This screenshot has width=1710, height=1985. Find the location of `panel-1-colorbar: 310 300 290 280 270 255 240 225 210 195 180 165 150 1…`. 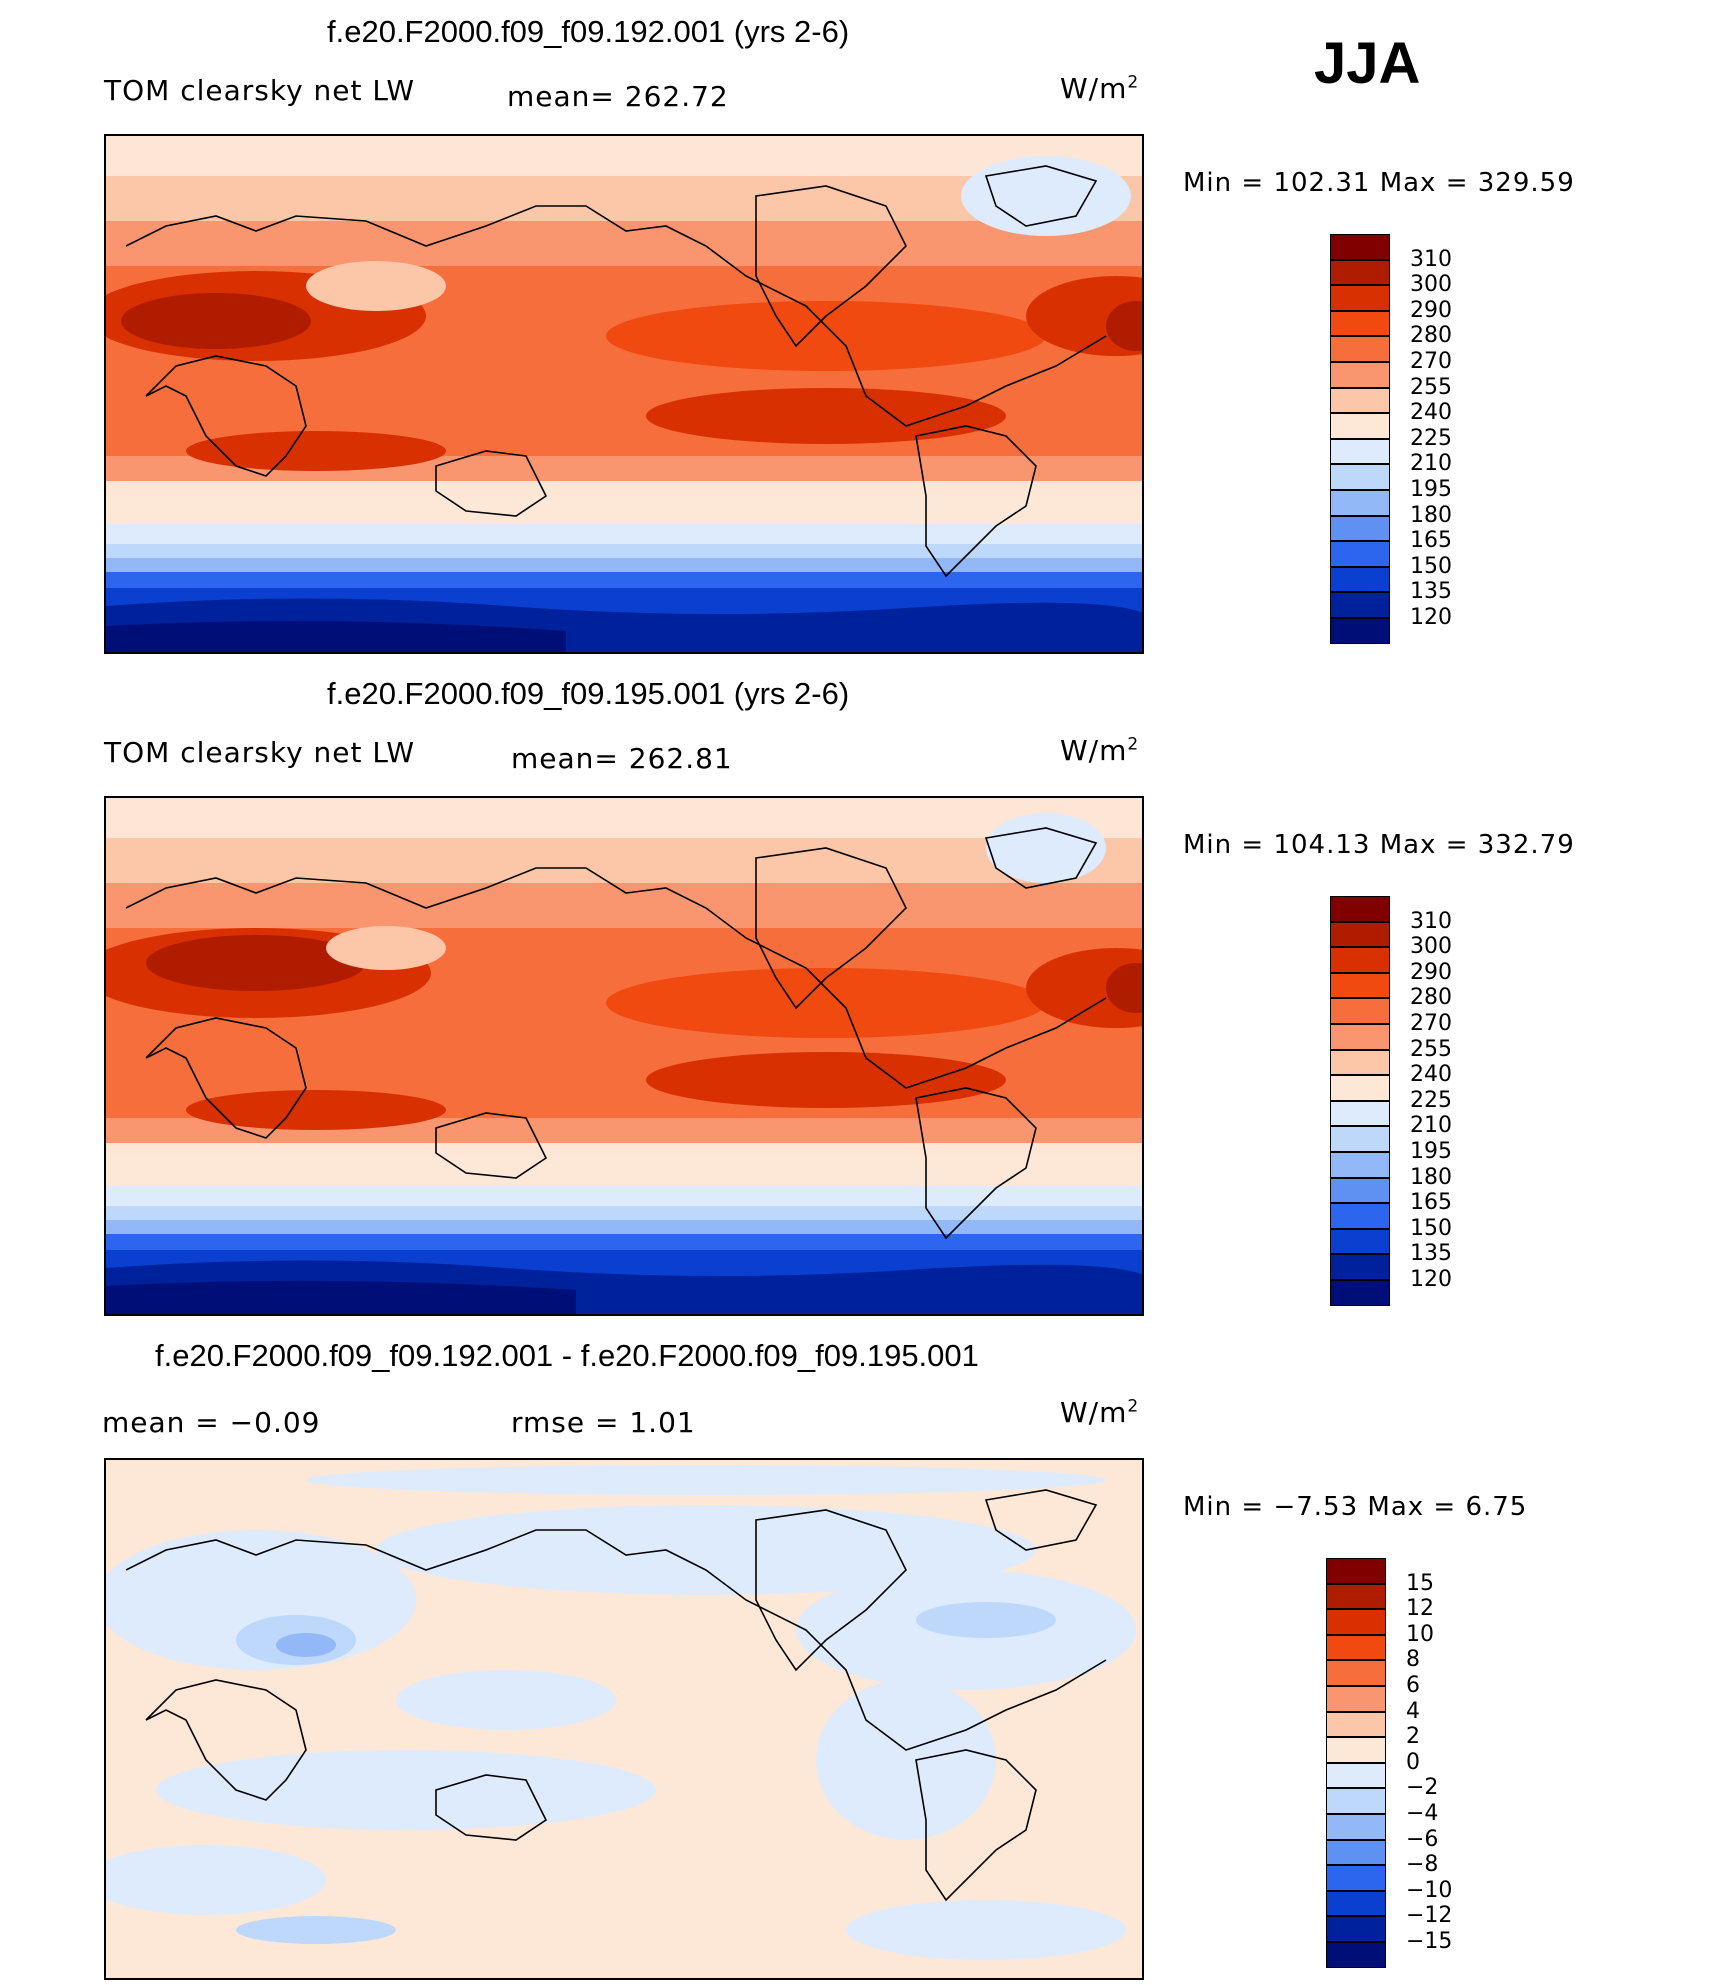

panel-1-colorbar: 310 300 290 280 270 255 240 225 210 195 180 165 150 1… is located at coordinates (1410, 439).